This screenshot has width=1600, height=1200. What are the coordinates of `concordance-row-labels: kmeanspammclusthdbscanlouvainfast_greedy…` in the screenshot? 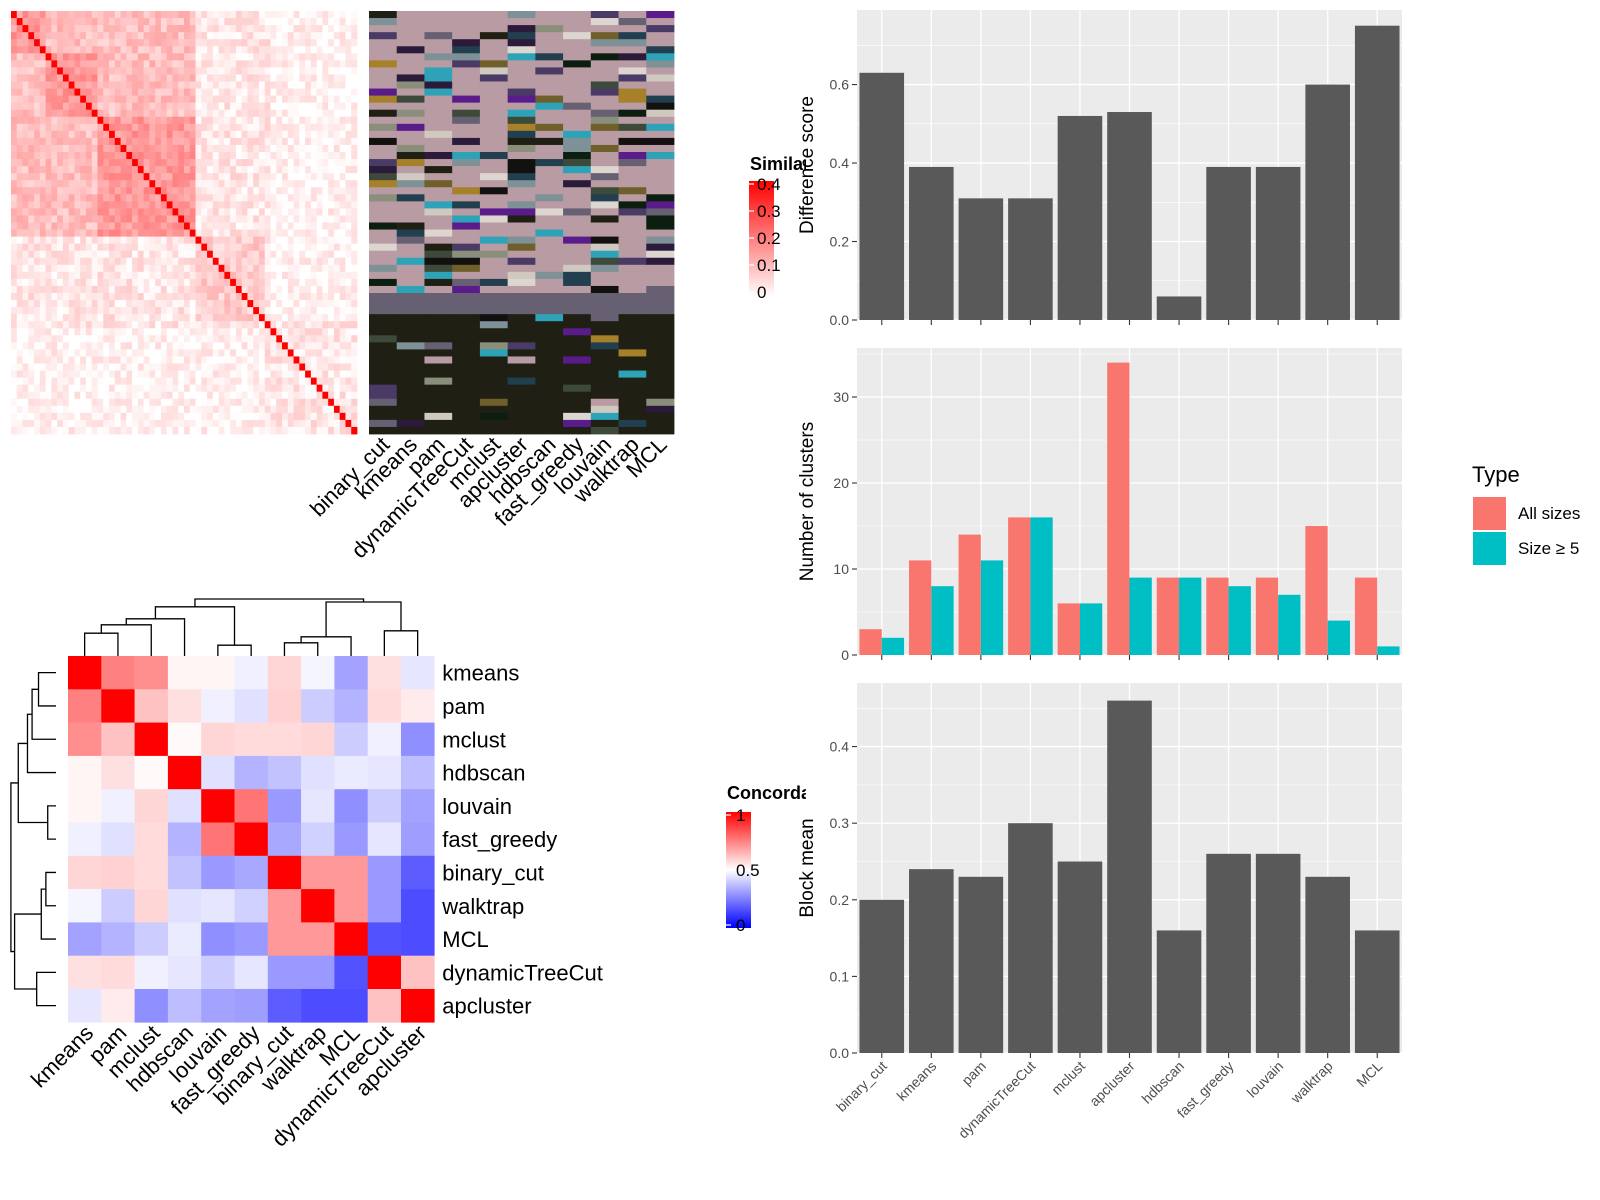 It's located at (522, 840).